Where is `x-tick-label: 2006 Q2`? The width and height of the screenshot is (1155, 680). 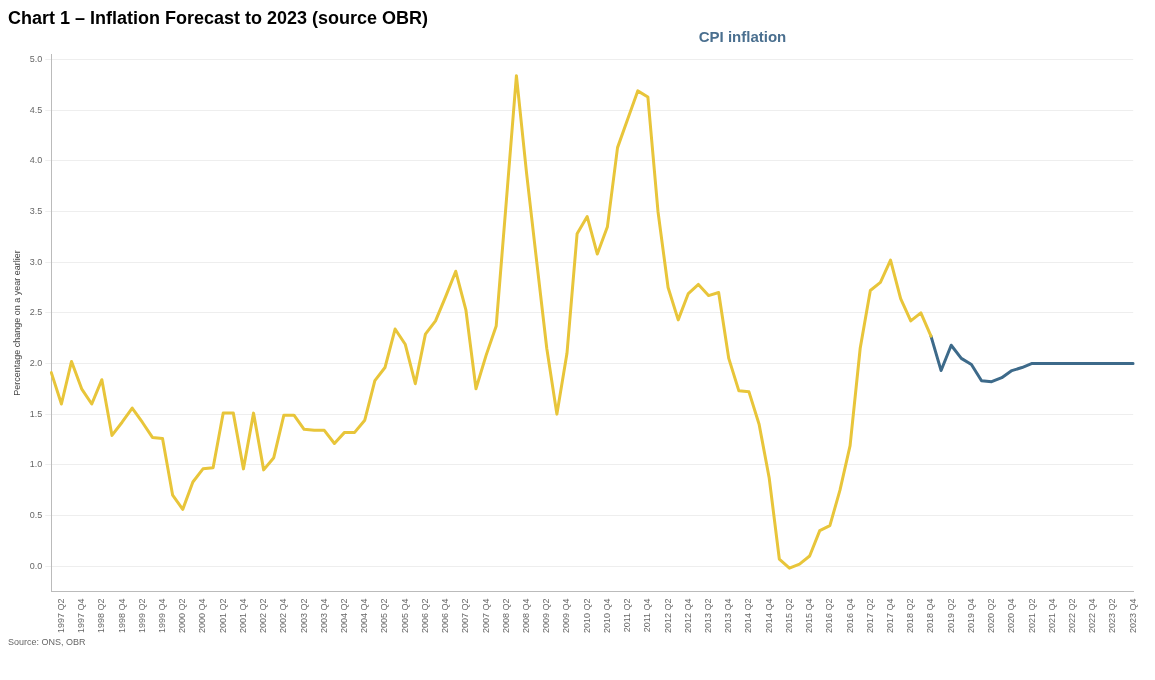 x-tick-label: 2006 Q2 is located at coordinates (424, 615).